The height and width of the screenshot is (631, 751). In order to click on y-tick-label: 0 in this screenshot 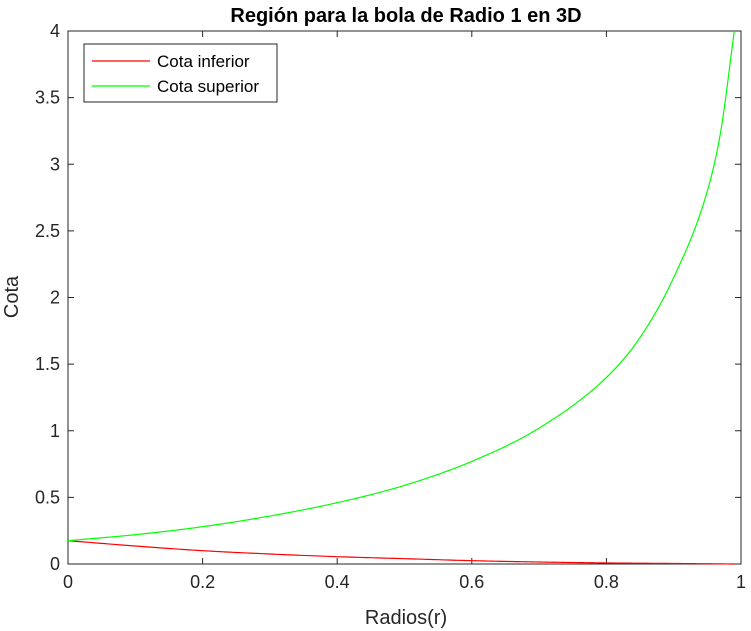, I will do `click(55, 564)`.